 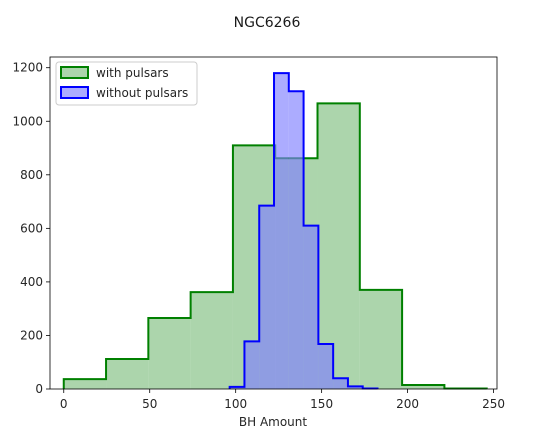 I want to click on y-tick-label: 800, so click(x=31, y=175).